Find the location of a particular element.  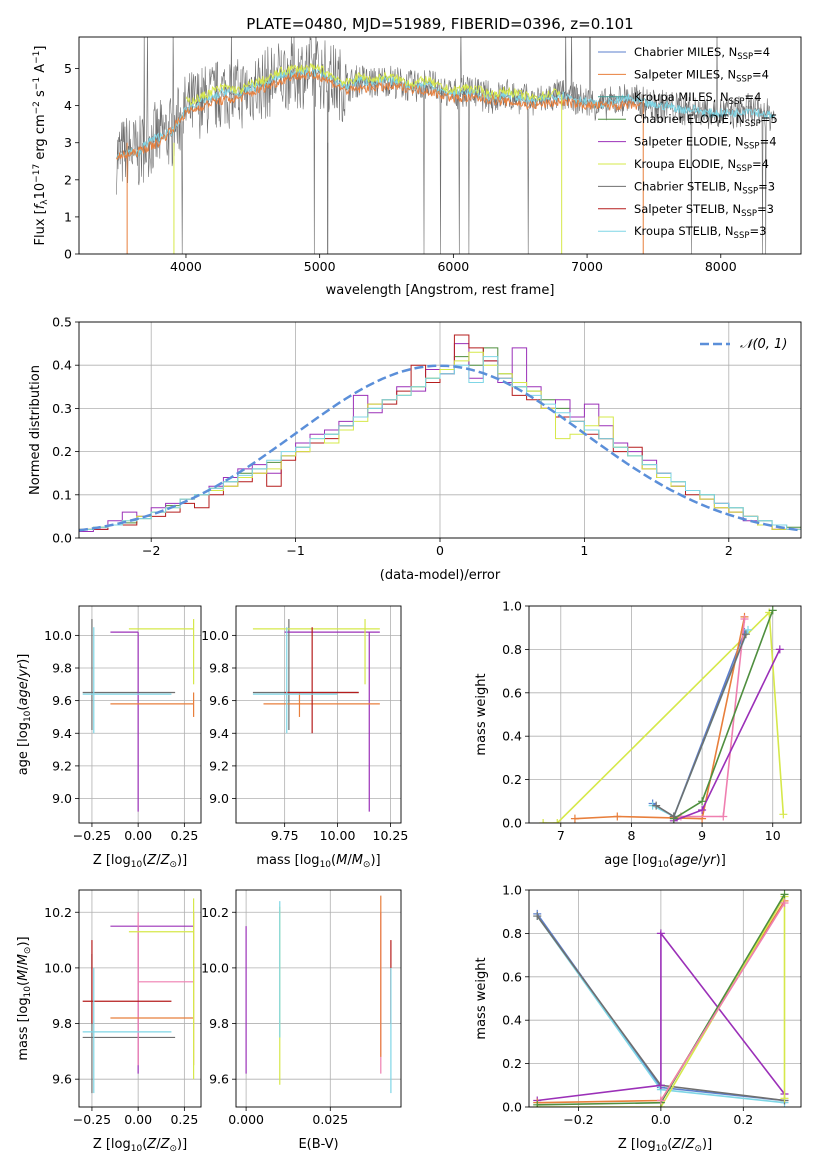

x-tick-label: 4000 is located at coordinates (186, 266).